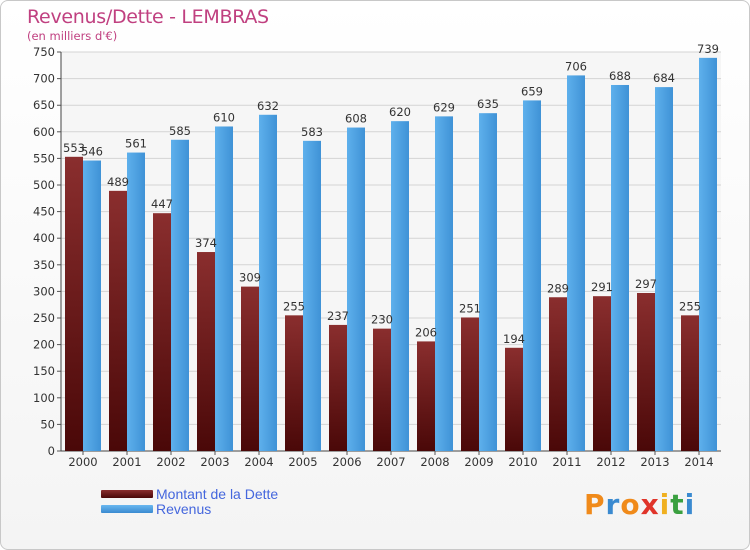  Describe the element at coordinates (44, 265) in the screenshot. I see `y-tick-label: 350` at that location.